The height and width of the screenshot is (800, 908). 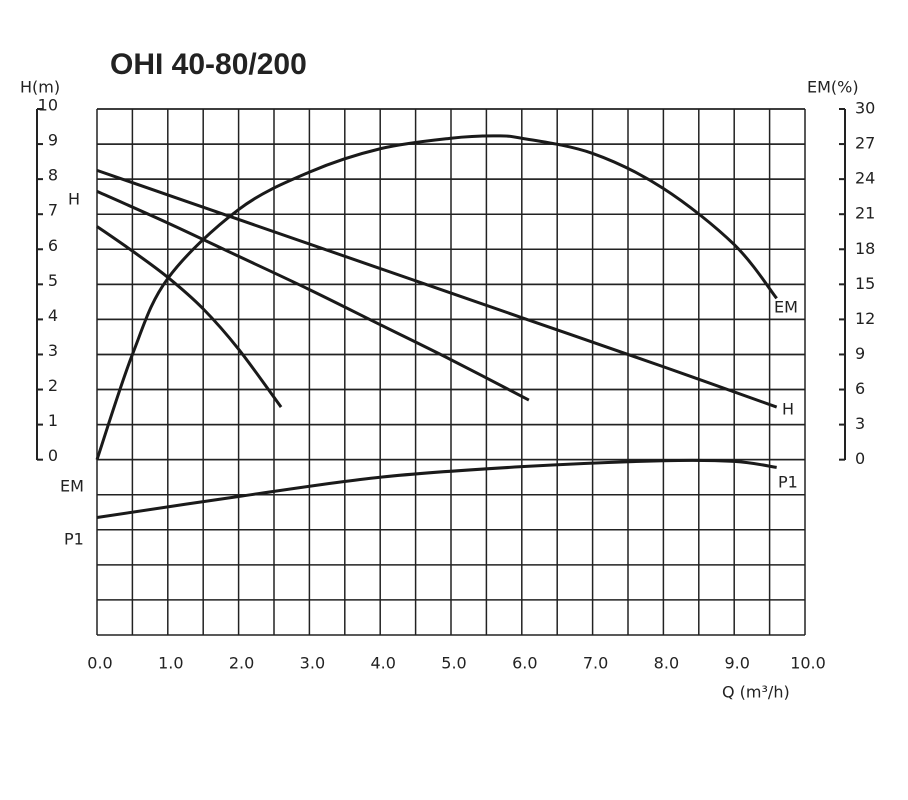 What do you see at coordinates (241, 663) in the screenshot?
I see `x-tick-label: 2.0` at bounding box center [241, 663].